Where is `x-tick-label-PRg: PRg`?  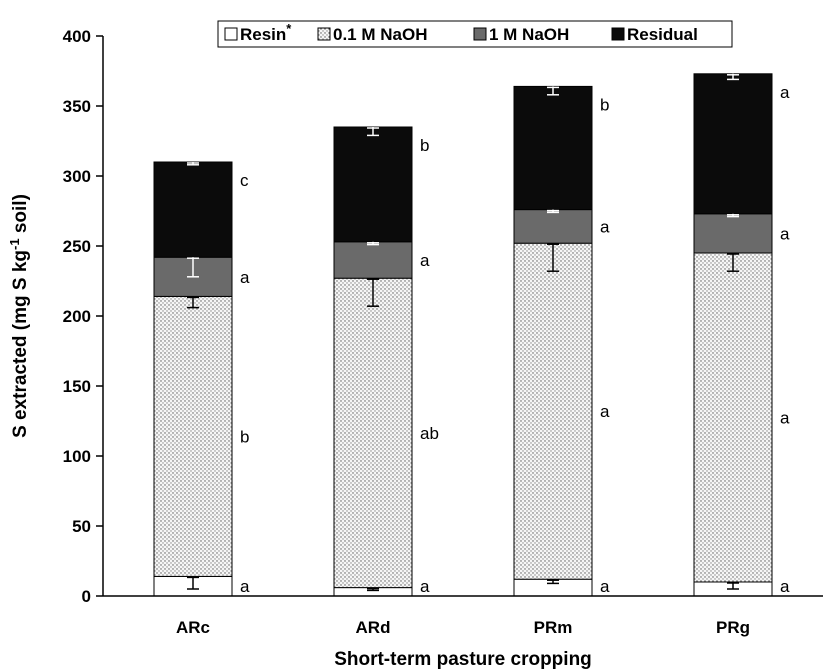 x-tick-label-PRg: PRg is located at coordinates (733, 627).